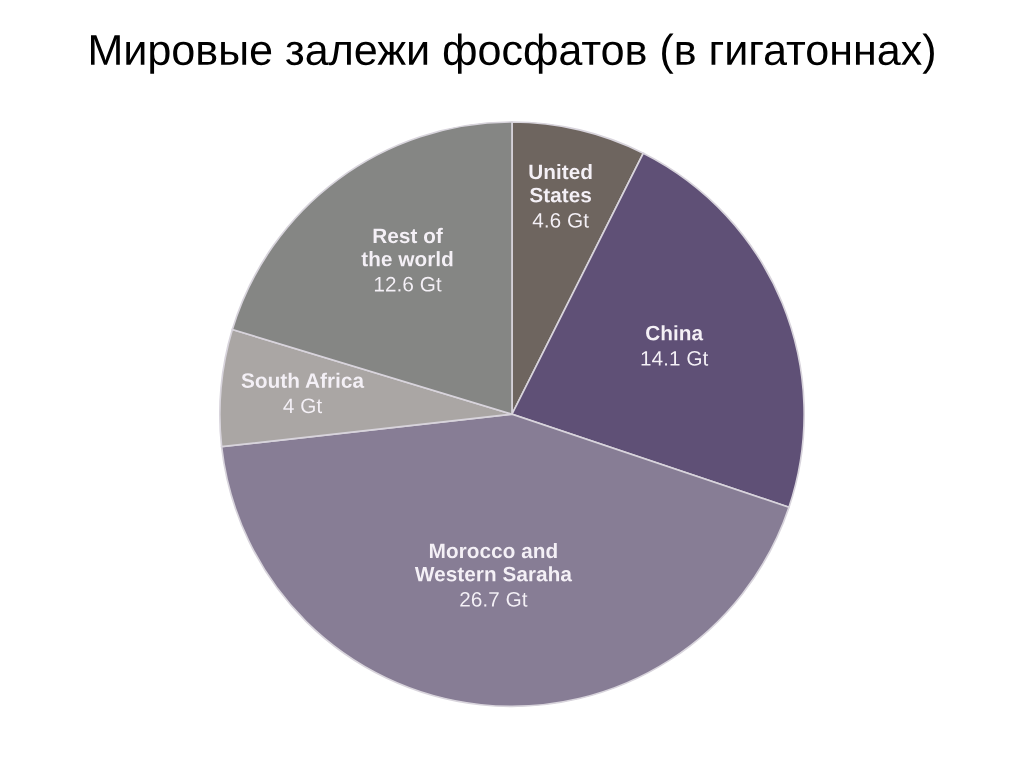 The width and height of the screenshot is (1024, 767). What do you see at coordinates (303, 406) in the screenshot?
I see `data-label: 4 Gt` at bounding box center [303, 406].